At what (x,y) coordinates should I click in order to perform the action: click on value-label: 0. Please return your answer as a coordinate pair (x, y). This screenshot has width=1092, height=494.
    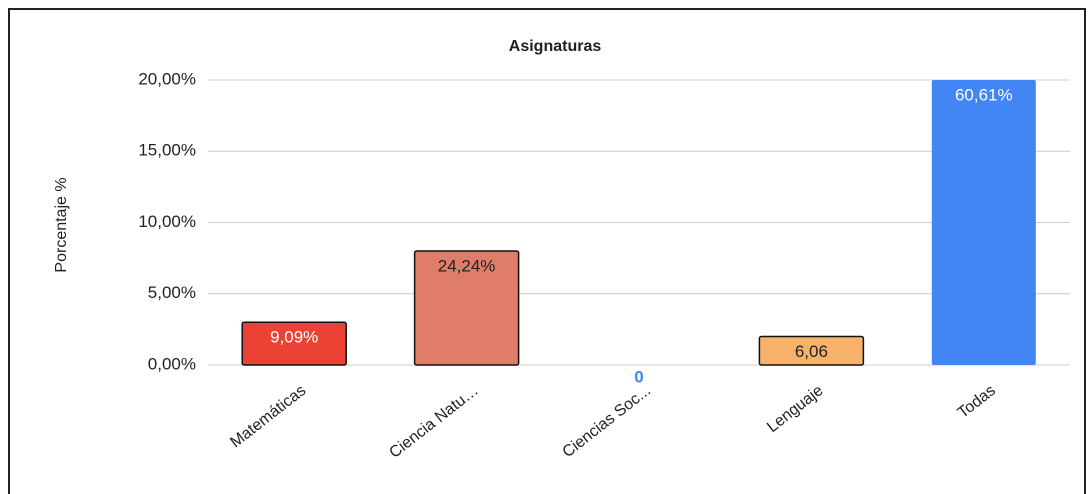
    Looking at the image, I should click on (638, 376).